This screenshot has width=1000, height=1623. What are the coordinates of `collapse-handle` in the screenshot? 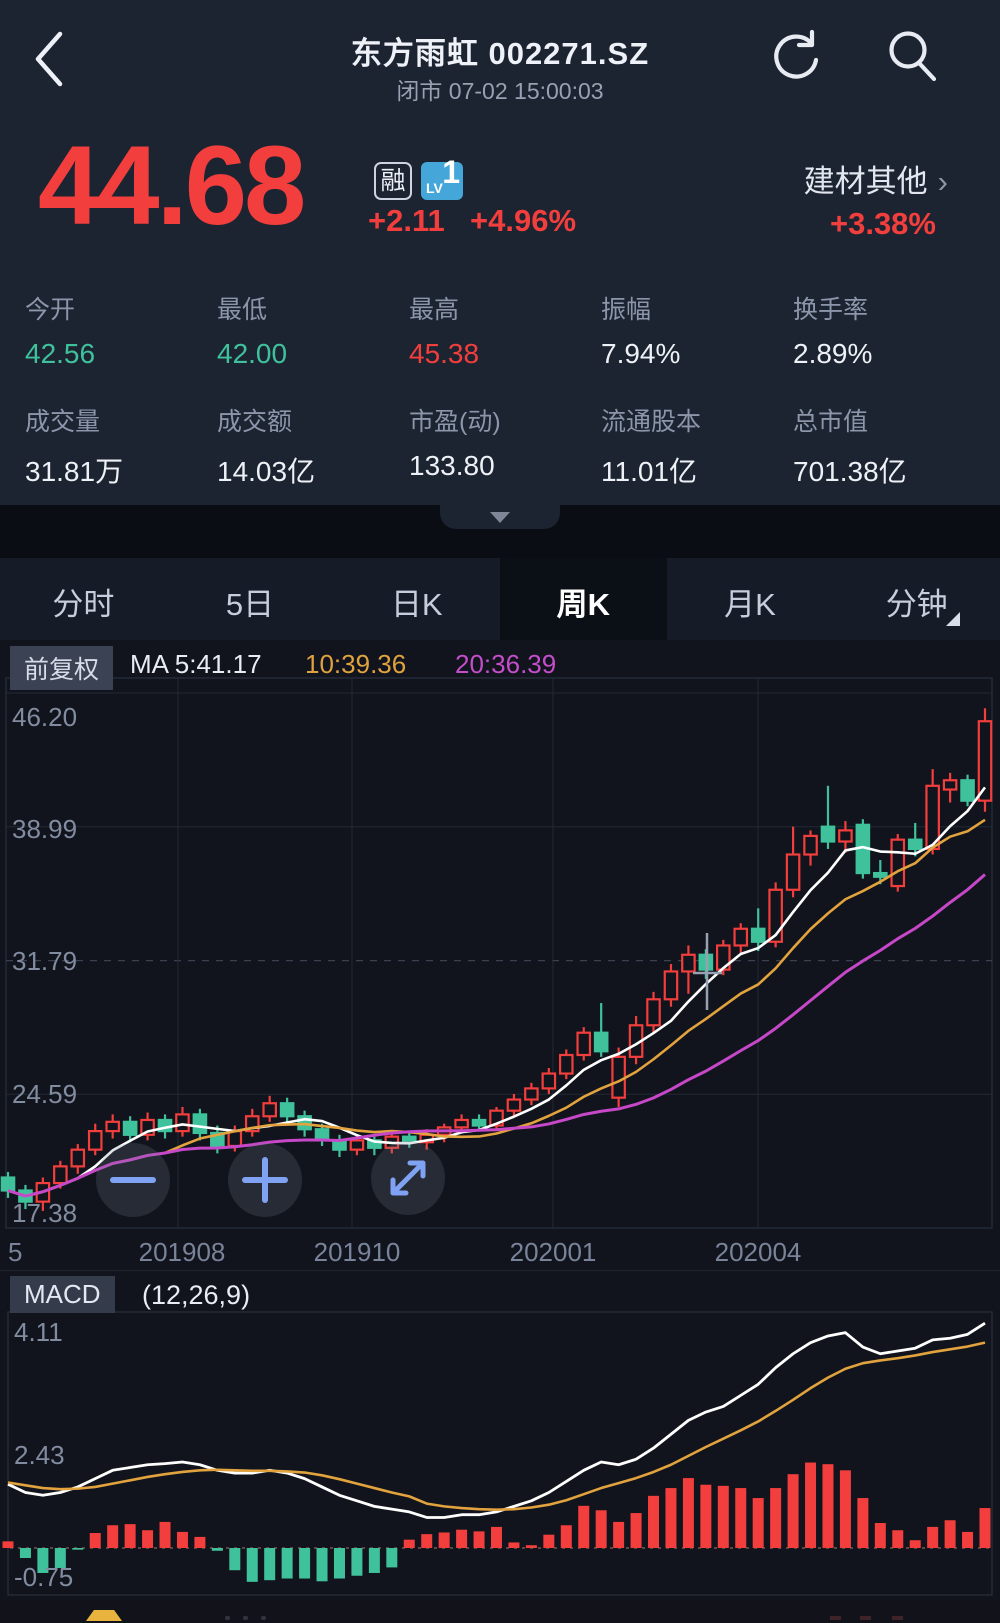 It's located at (500, 517).